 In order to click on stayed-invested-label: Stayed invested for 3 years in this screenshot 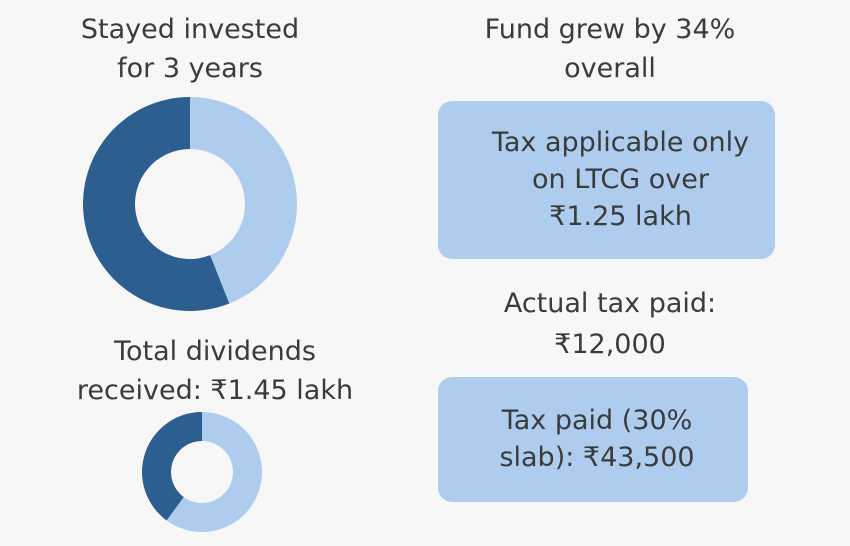, I will do `click(190, 49)`.